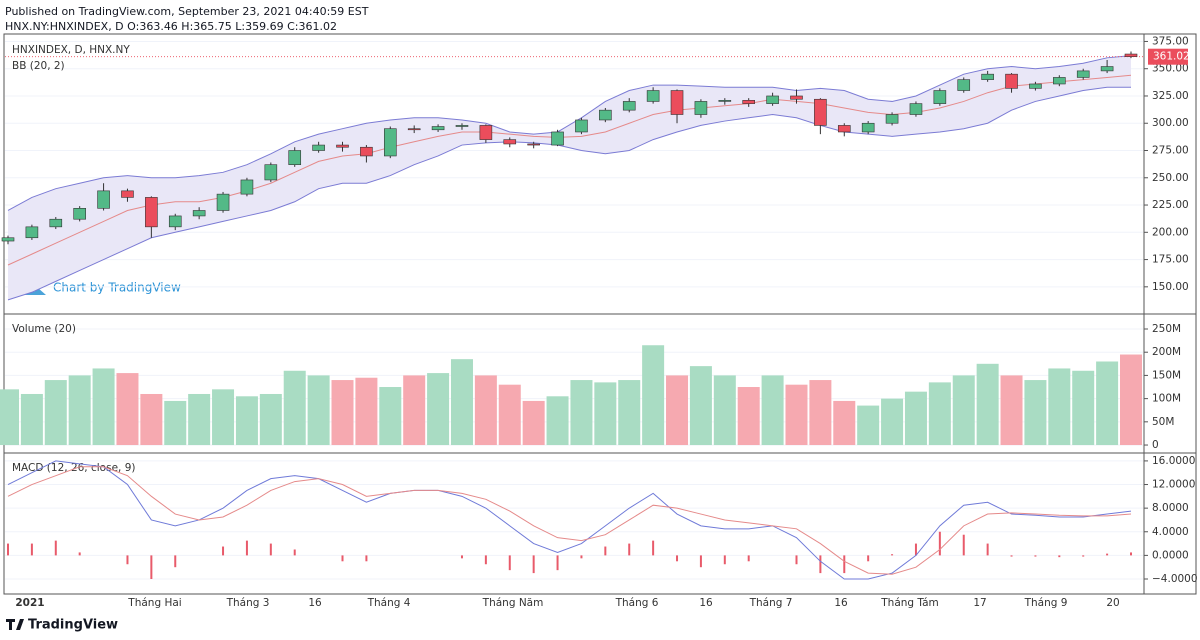  Describe the element at coordinates (248, 603) in the screenshot. I see `x-tick-label: Tháng 3` at that location.